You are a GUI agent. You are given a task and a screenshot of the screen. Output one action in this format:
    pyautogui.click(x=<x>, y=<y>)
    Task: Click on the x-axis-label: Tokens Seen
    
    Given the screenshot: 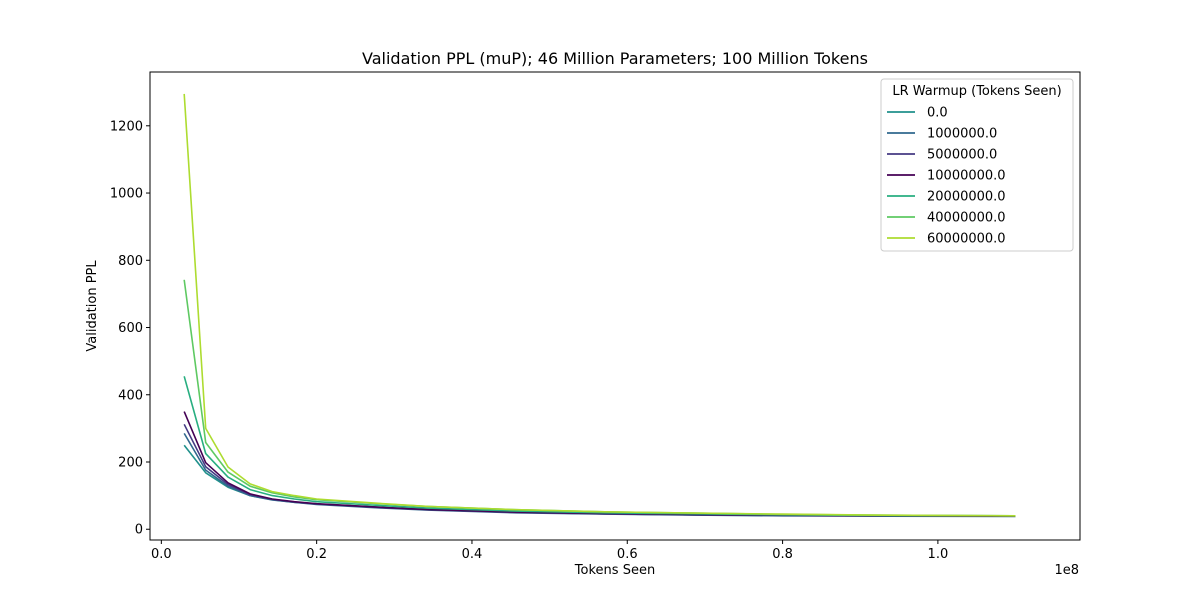 What is the action you would take?
    pyautogui.click(x=614, y=570)
    